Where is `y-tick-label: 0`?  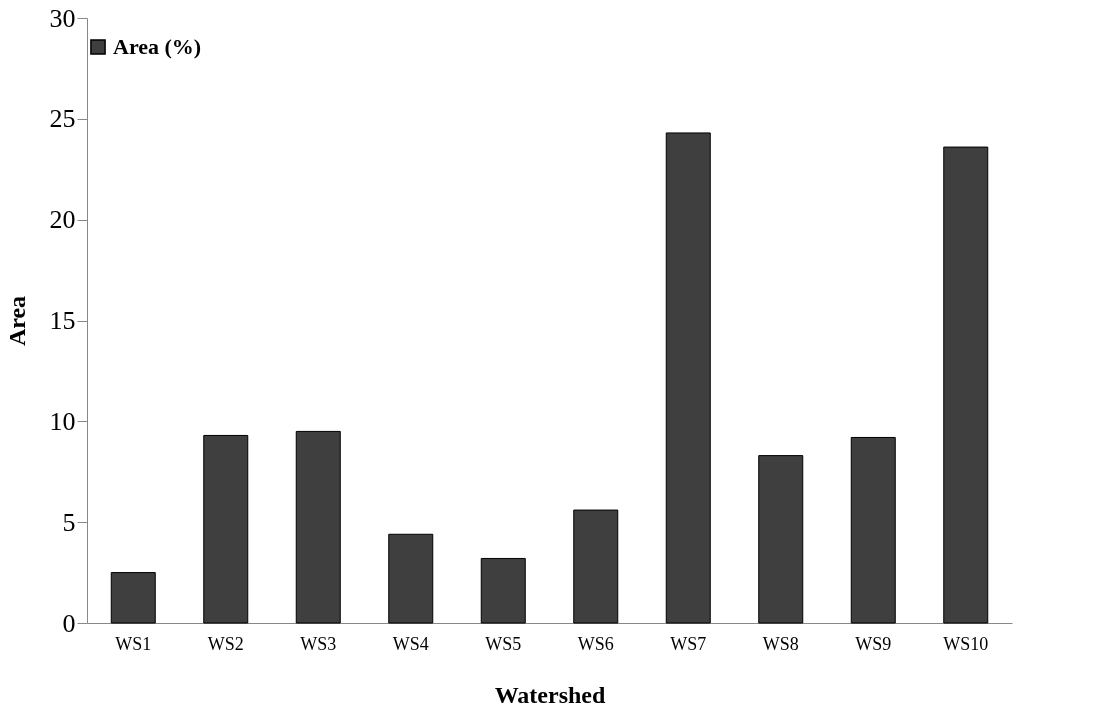
y-tick-label: 0 is located at coordinates (69, 623).